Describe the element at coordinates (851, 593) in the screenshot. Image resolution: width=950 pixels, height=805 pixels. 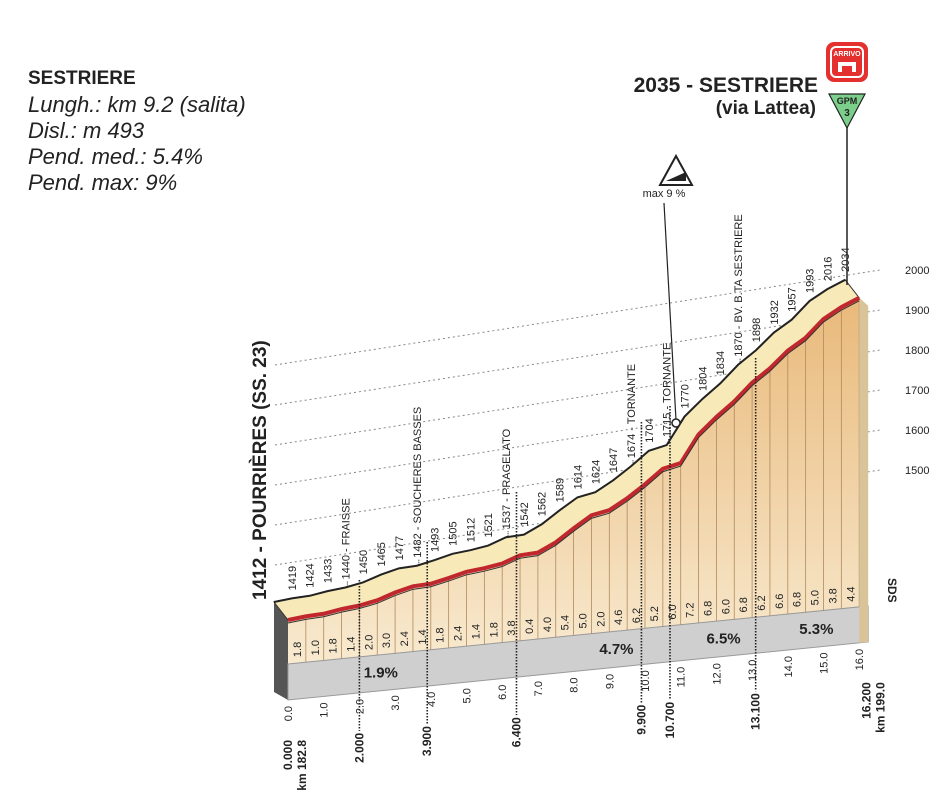
I see `gradient-label: 4.4` at that location.